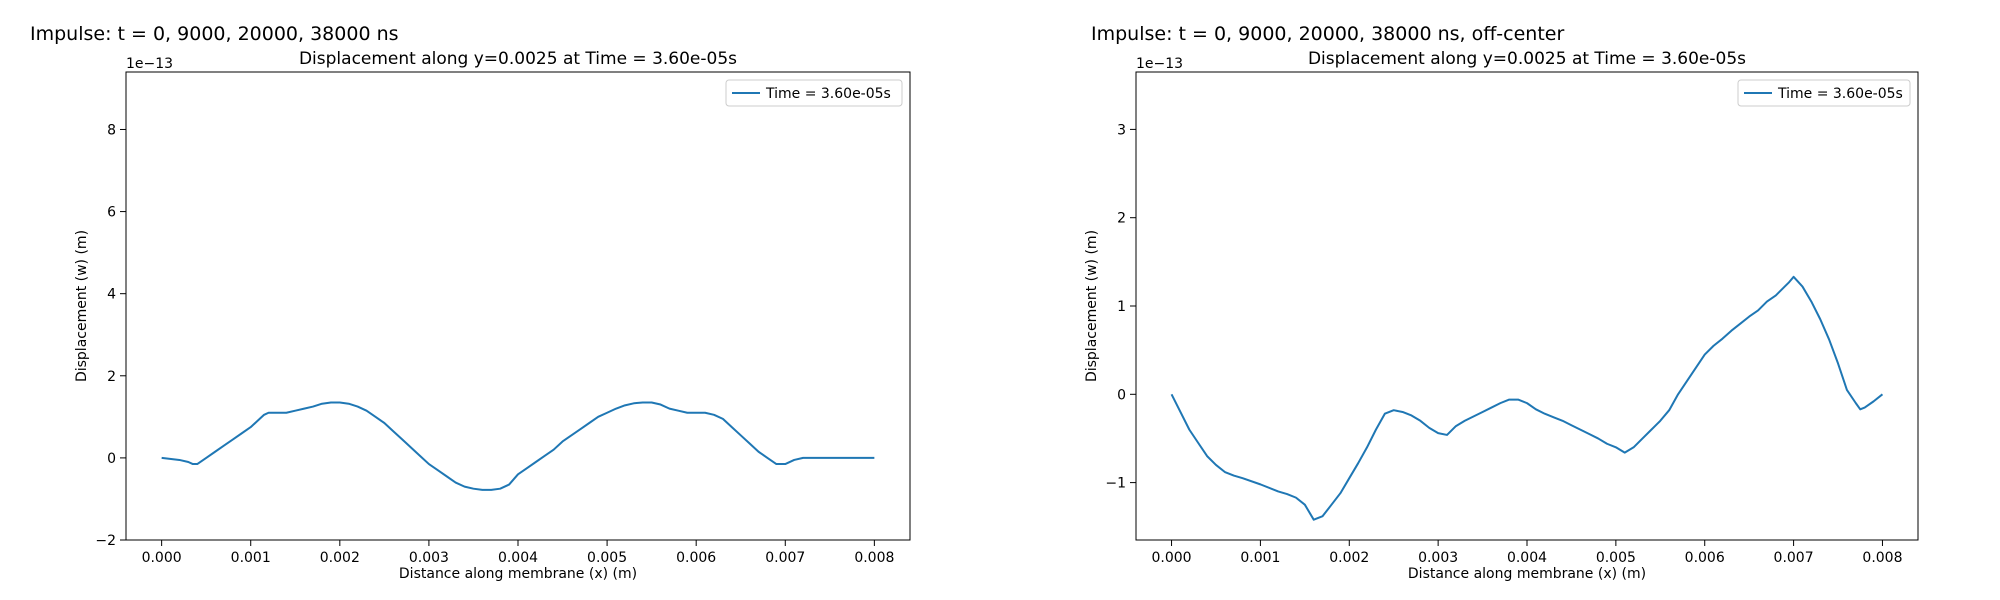 The width and height of the screenshot is (2000, 600). What do you see at coordinates (1527, 558) in the screenshot?
I see `right-x-tick-label: 0.004` at bounding box center [1527, 558].